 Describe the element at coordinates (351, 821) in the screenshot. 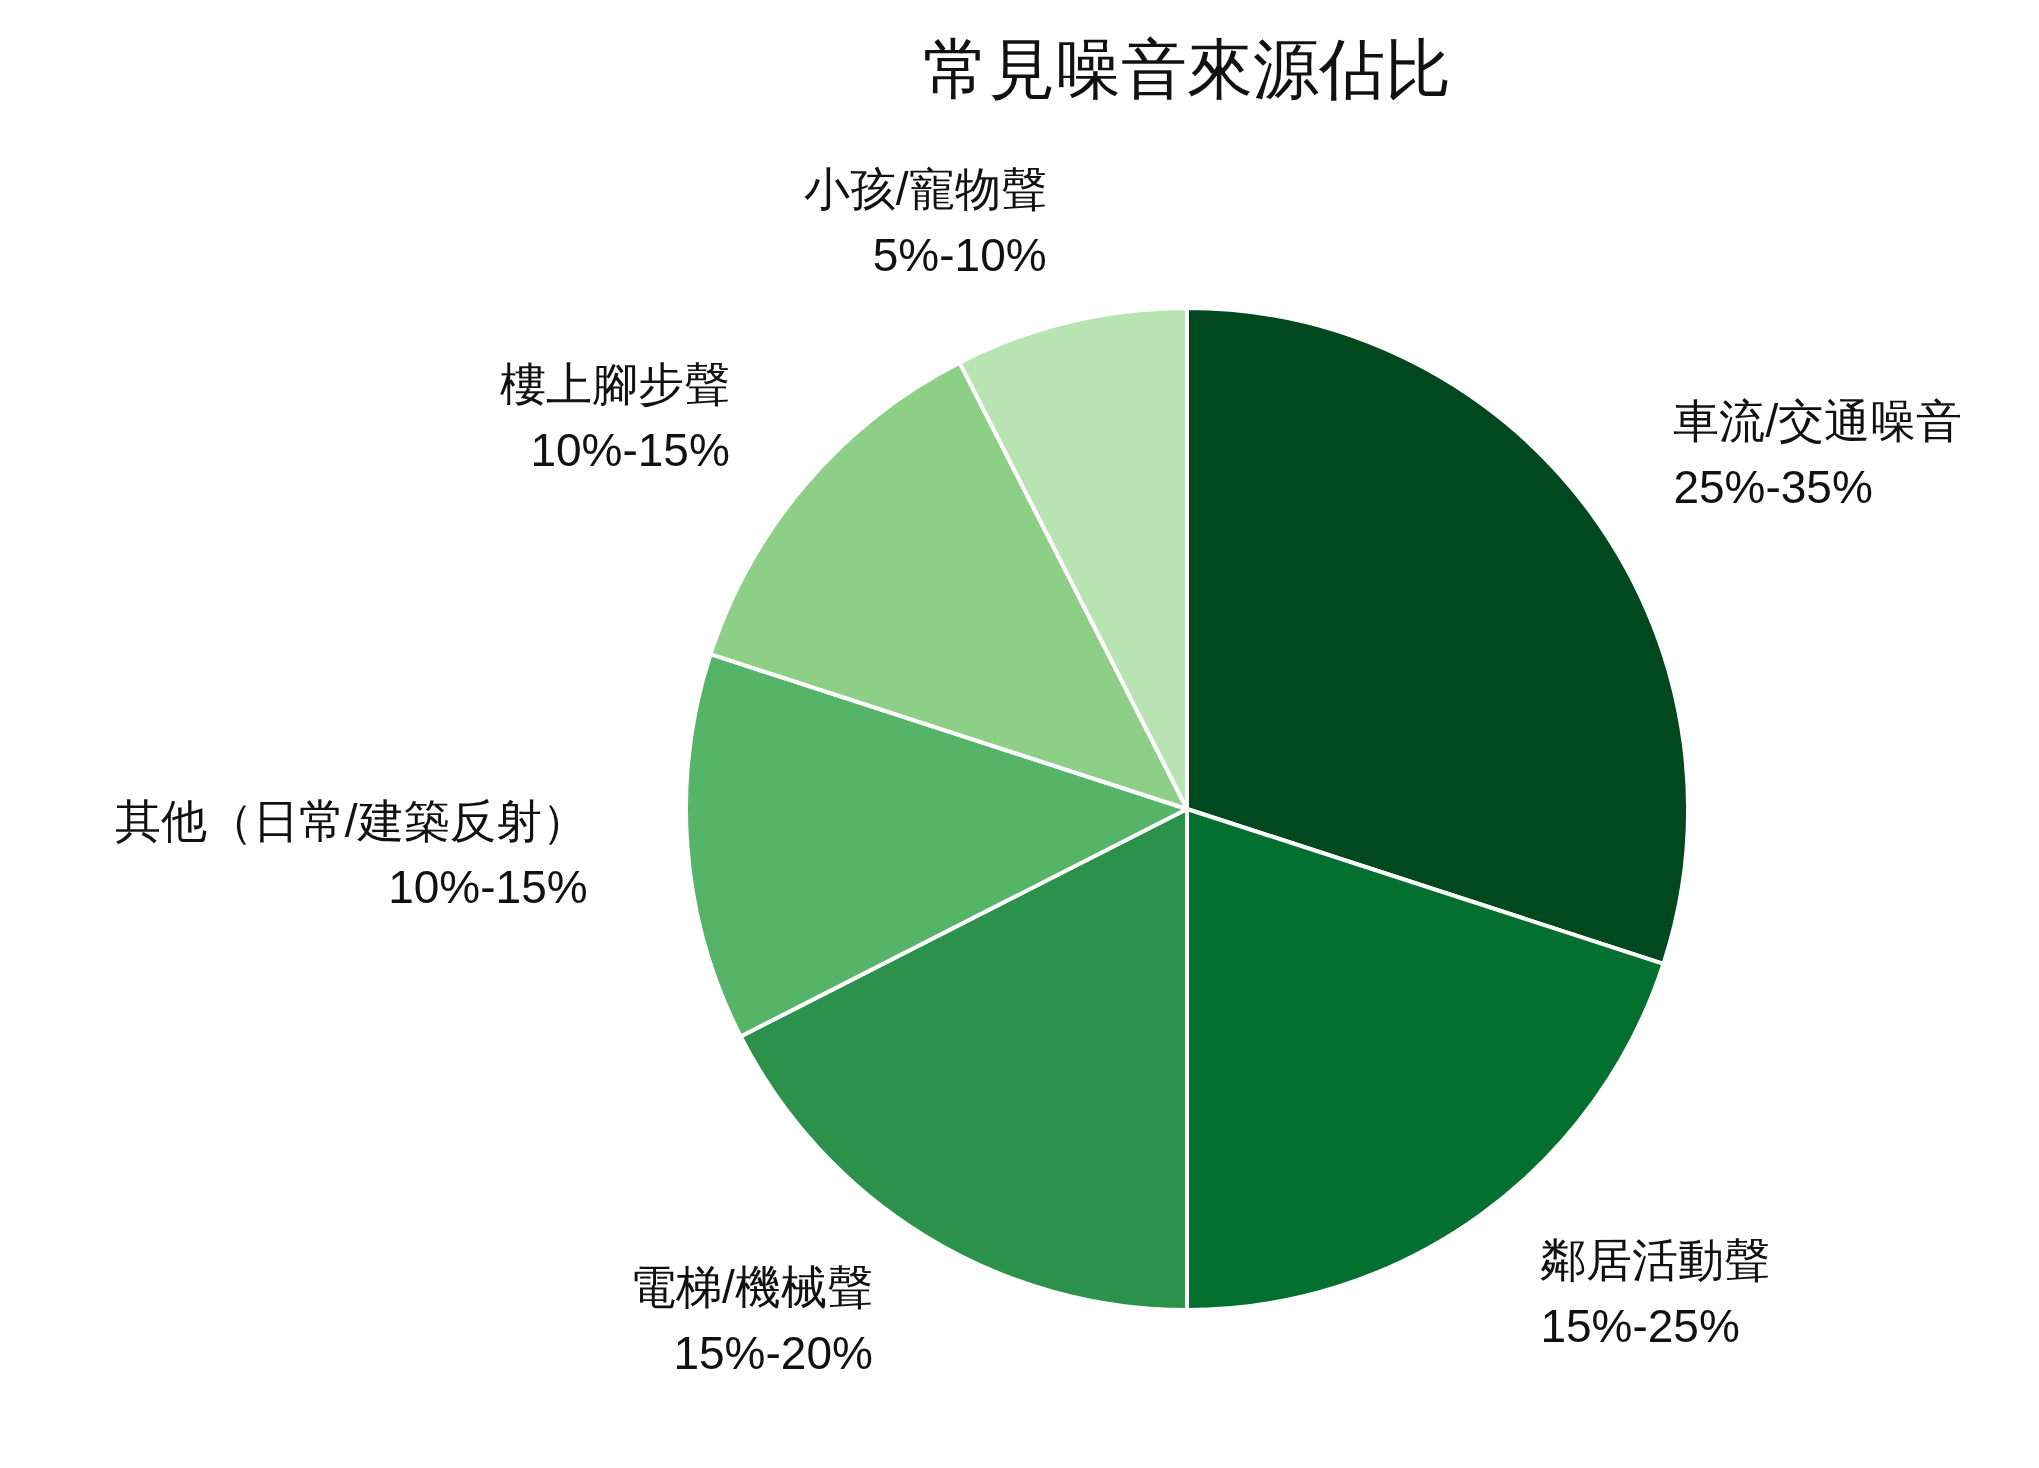

I see `slice-label: 其他（日常/建築反射）` at that location.